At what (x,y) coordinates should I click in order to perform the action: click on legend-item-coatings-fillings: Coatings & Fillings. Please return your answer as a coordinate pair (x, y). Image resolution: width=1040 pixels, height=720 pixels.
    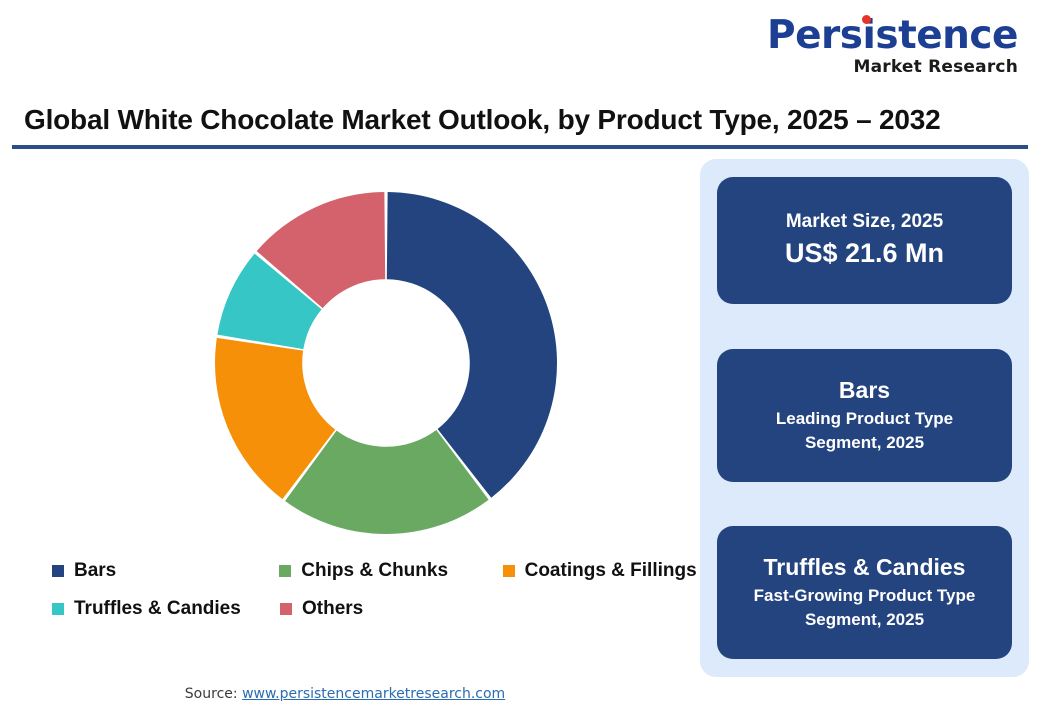
    Looking at the image, I should click on (602, 571).